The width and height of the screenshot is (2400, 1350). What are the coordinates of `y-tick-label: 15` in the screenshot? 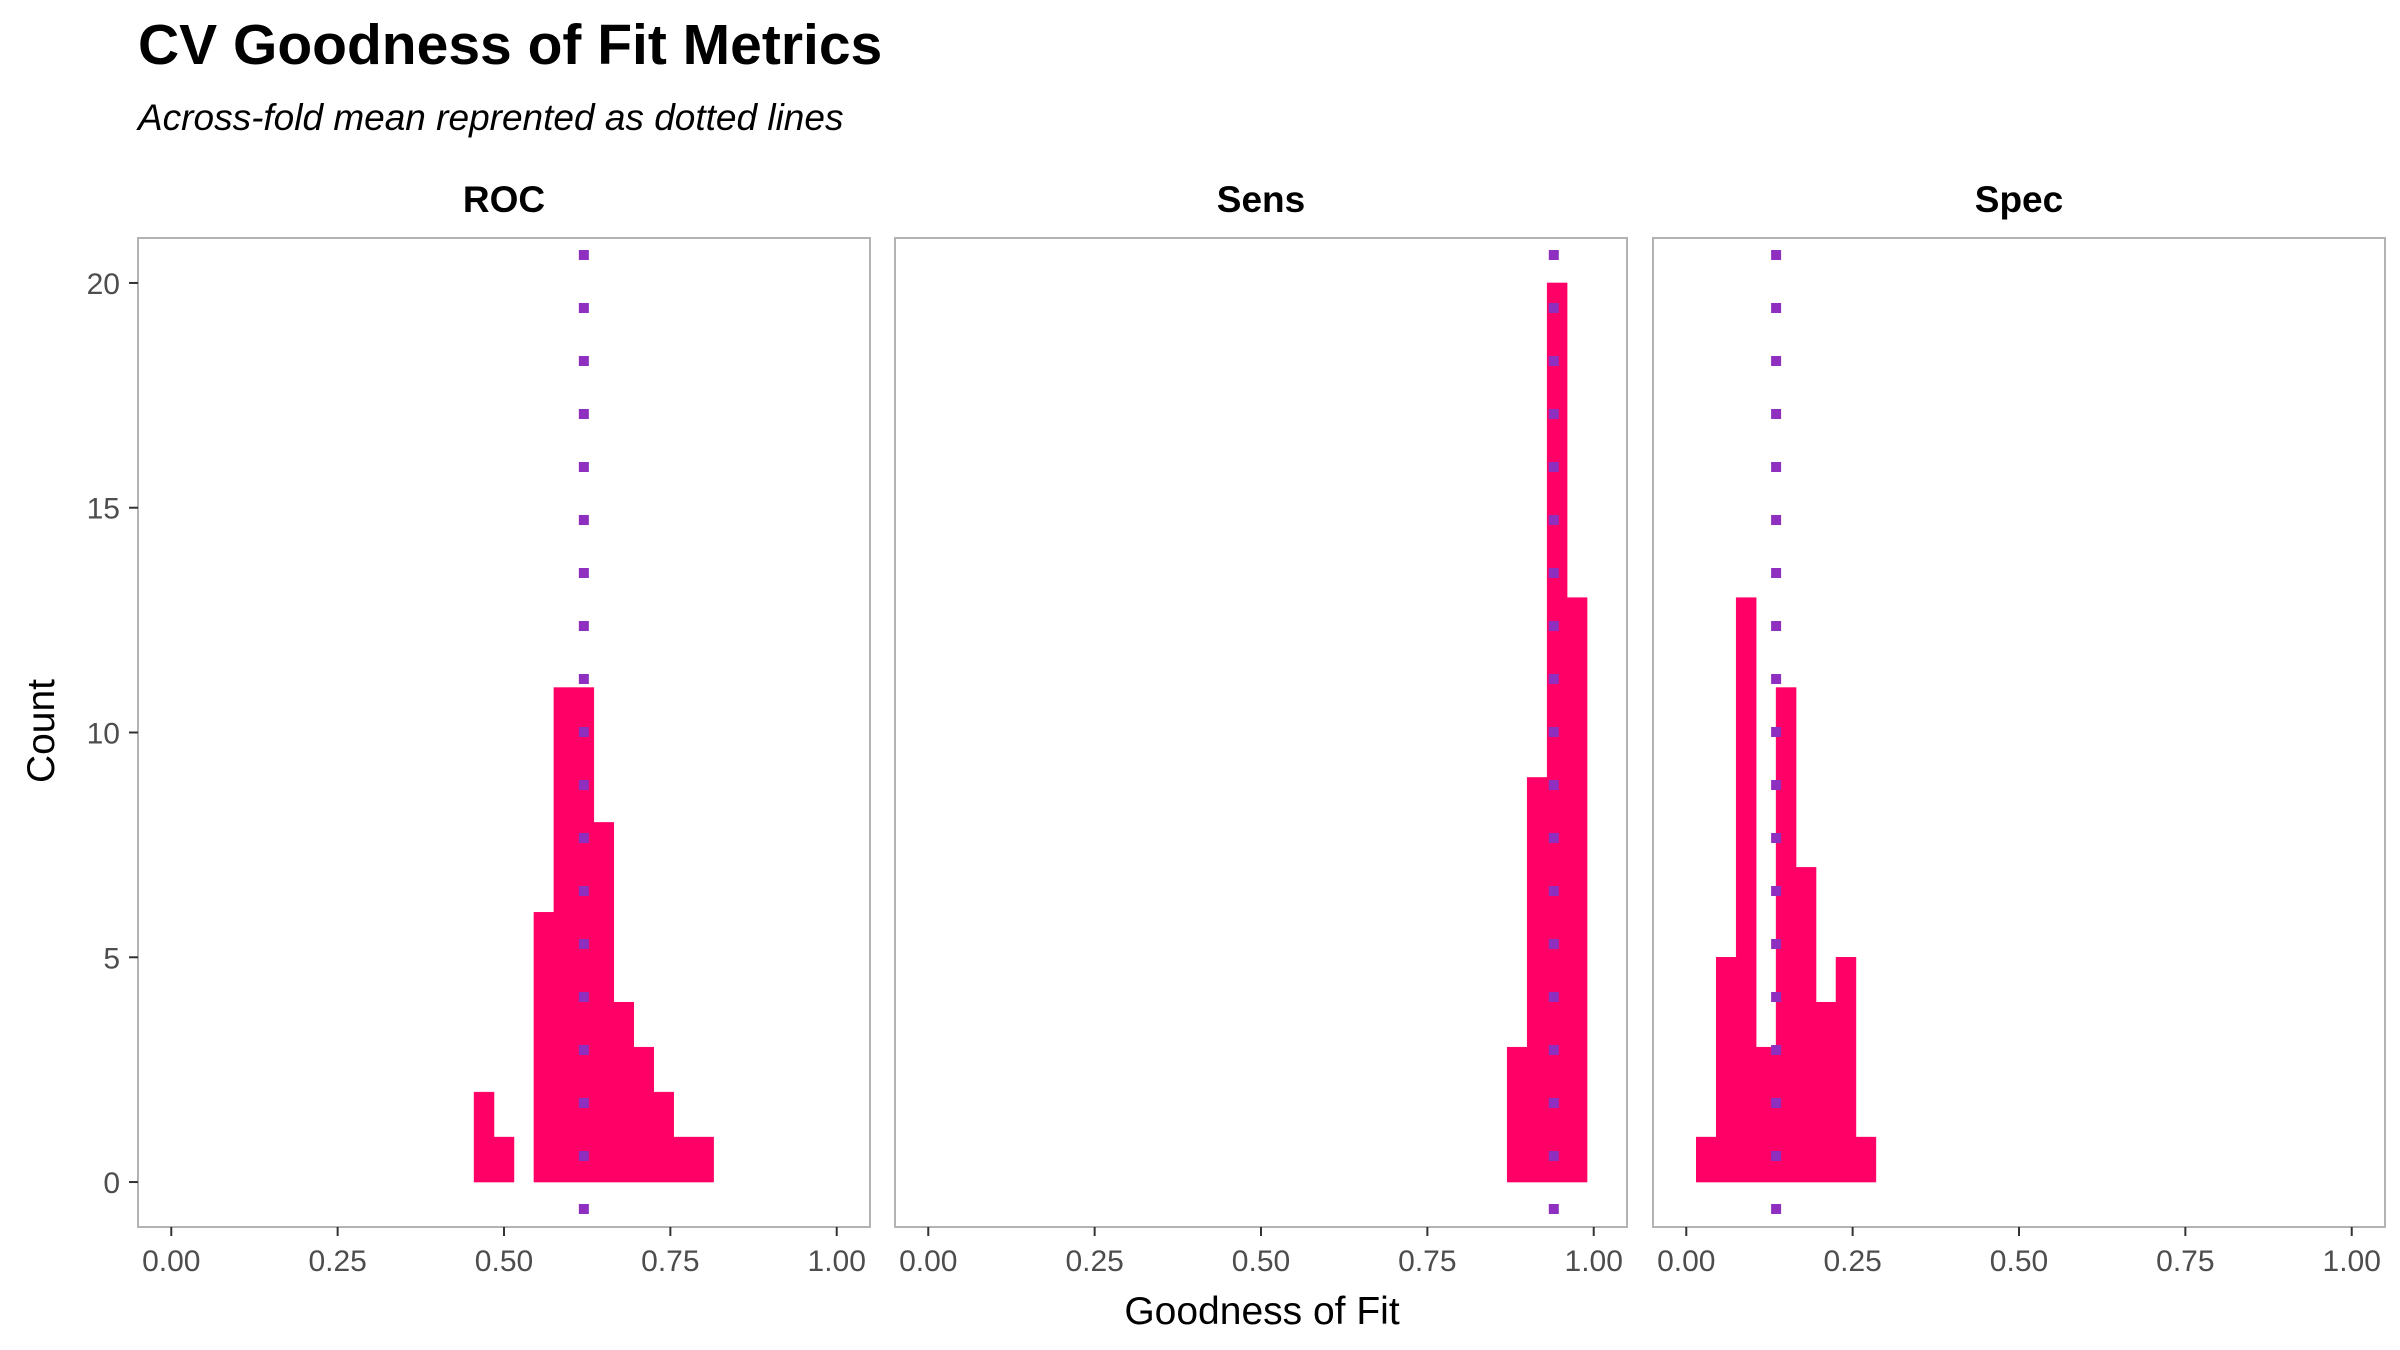 It's located at (103, 509).